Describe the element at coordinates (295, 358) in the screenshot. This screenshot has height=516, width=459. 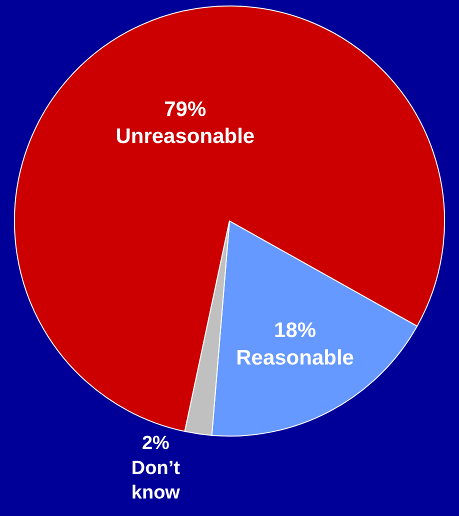
I see `slice-label: Reasonable` at that location.